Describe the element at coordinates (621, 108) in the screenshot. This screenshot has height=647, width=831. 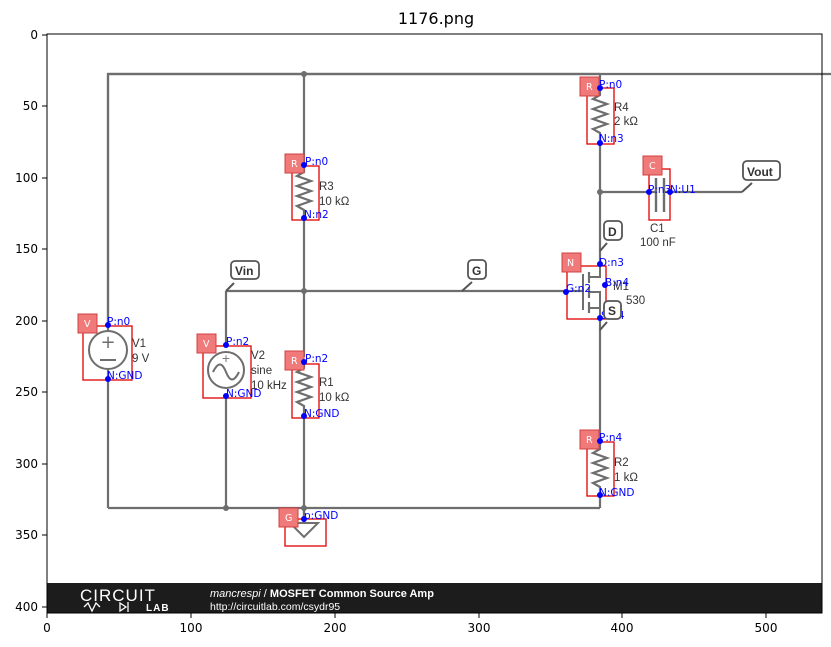
I see `r4-name: R4` at that location.